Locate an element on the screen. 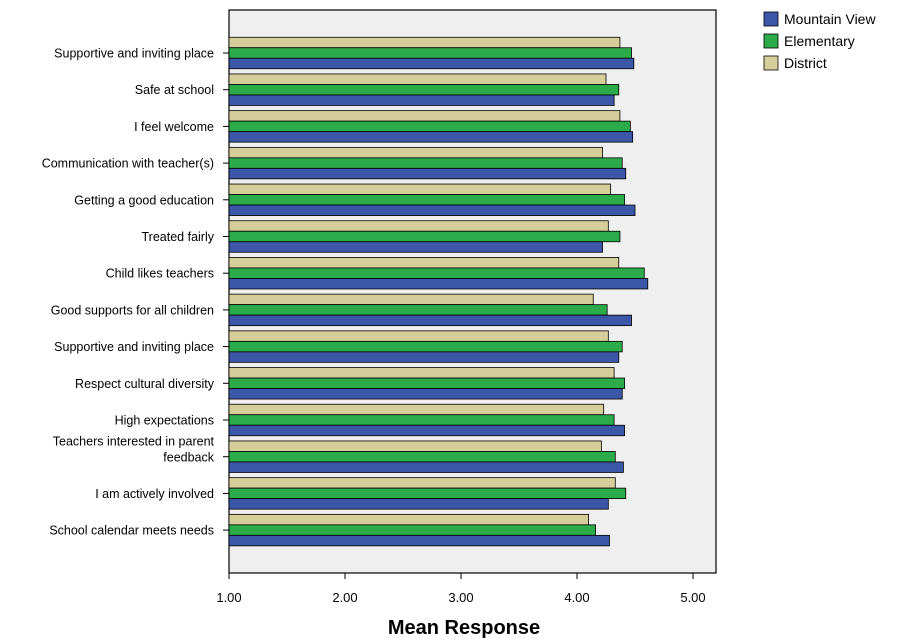 Image resolution: width=902 pixels, height=640 pixels. y-tick-label: Respect cultural diversity is located at coordinates (145, 384).